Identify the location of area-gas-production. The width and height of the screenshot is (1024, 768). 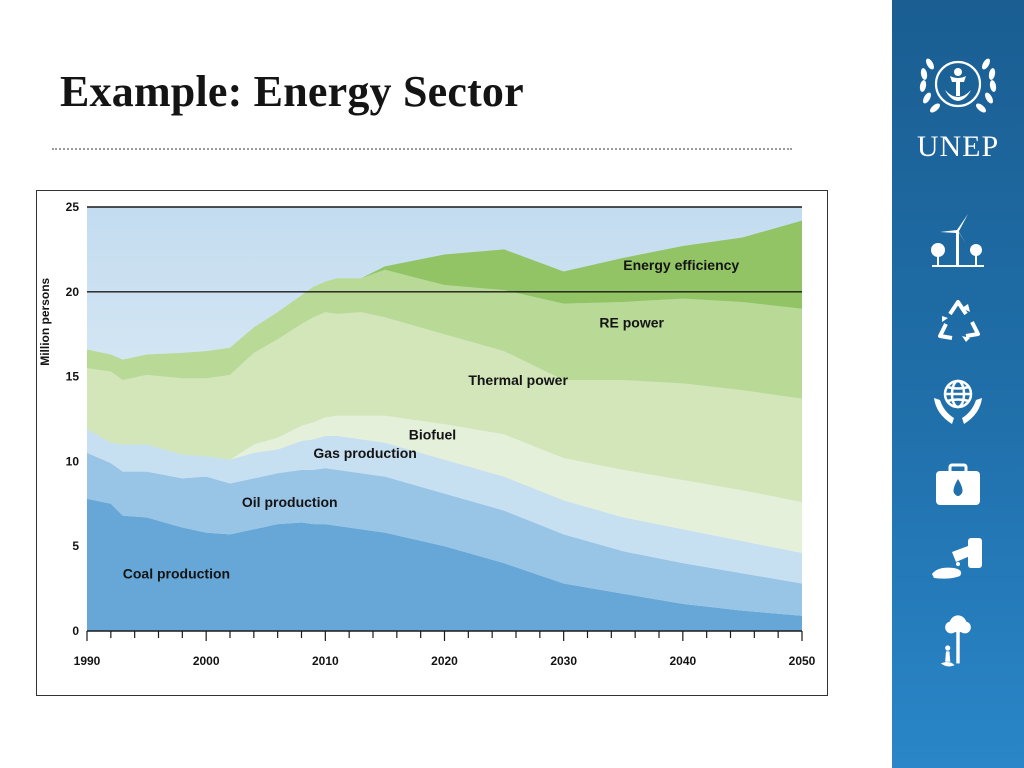
(444, 506).